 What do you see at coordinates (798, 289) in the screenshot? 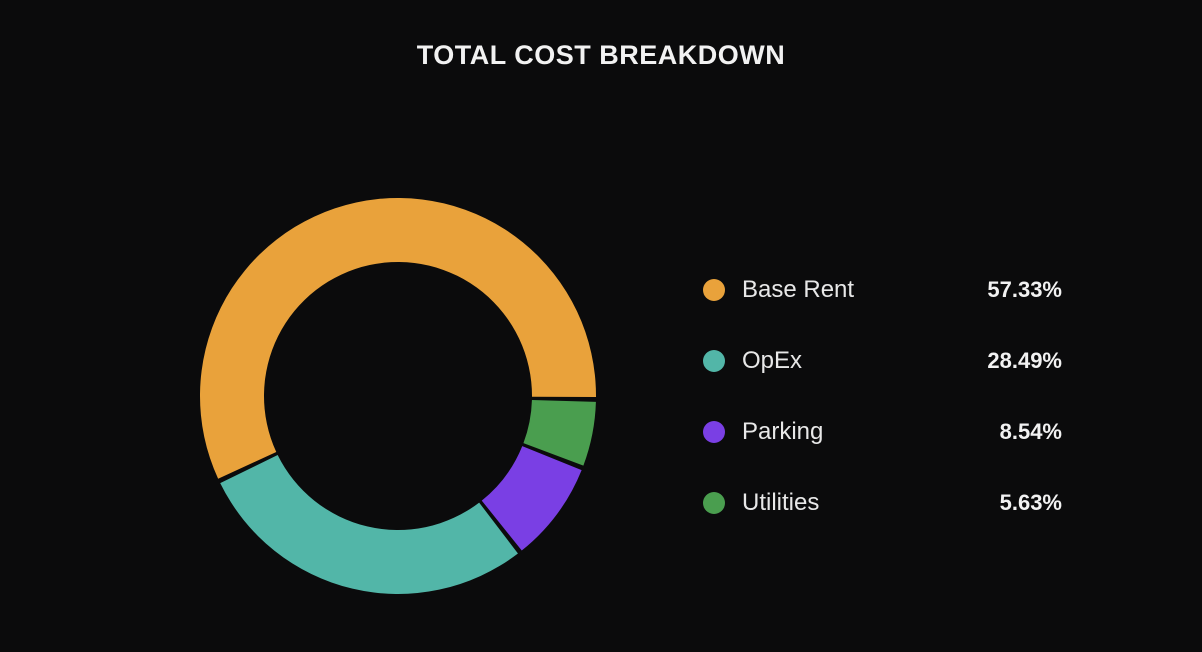
I see `legend-label: Base Rent` at bounding box center [798, 289].